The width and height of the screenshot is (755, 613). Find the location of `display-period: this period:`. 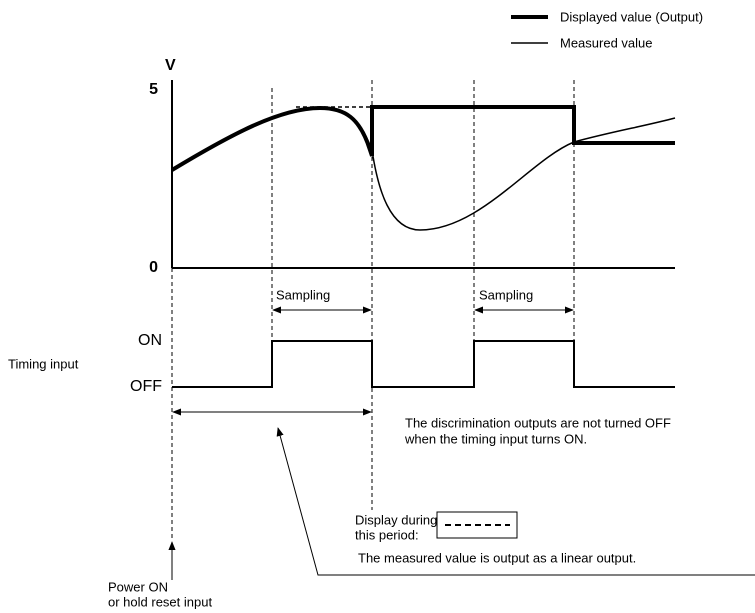

display-period: this period: is located at coordinates (387, 534).